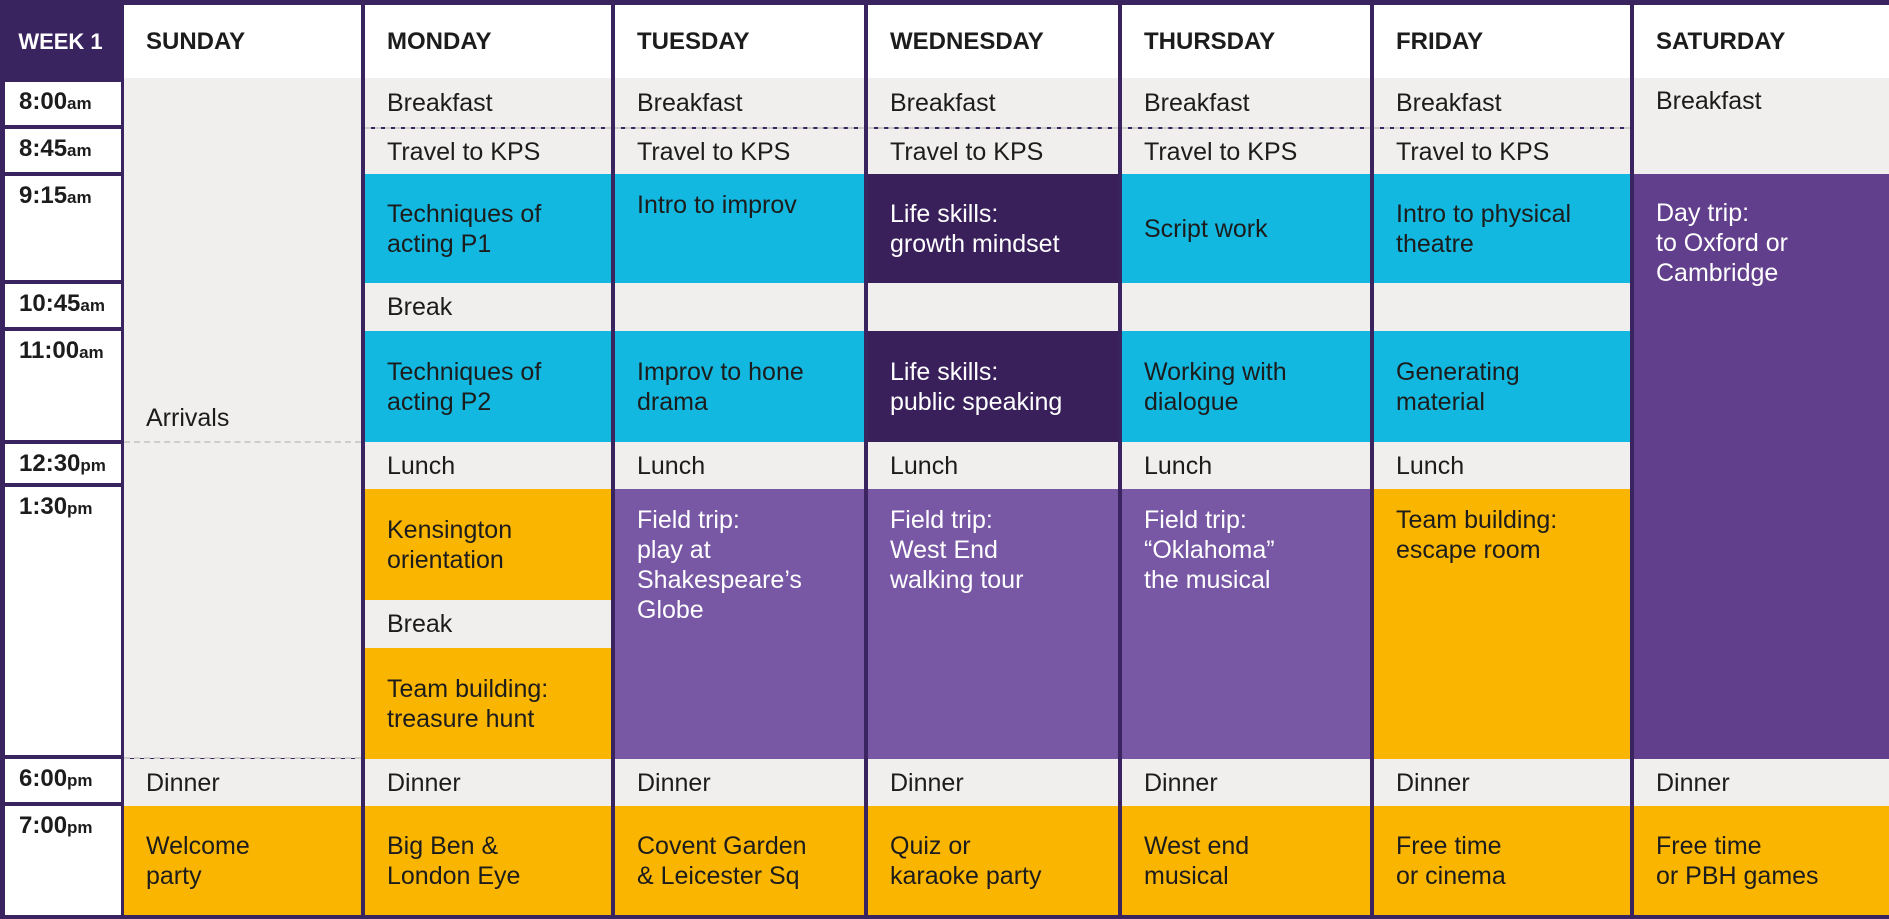 The width and height of the screenshot is (1889, 919). What do you see at coordinates (242, 41) in the screenshot?
I see `day-header-sunday: SUNDAY` at bounding box center [242, 41].